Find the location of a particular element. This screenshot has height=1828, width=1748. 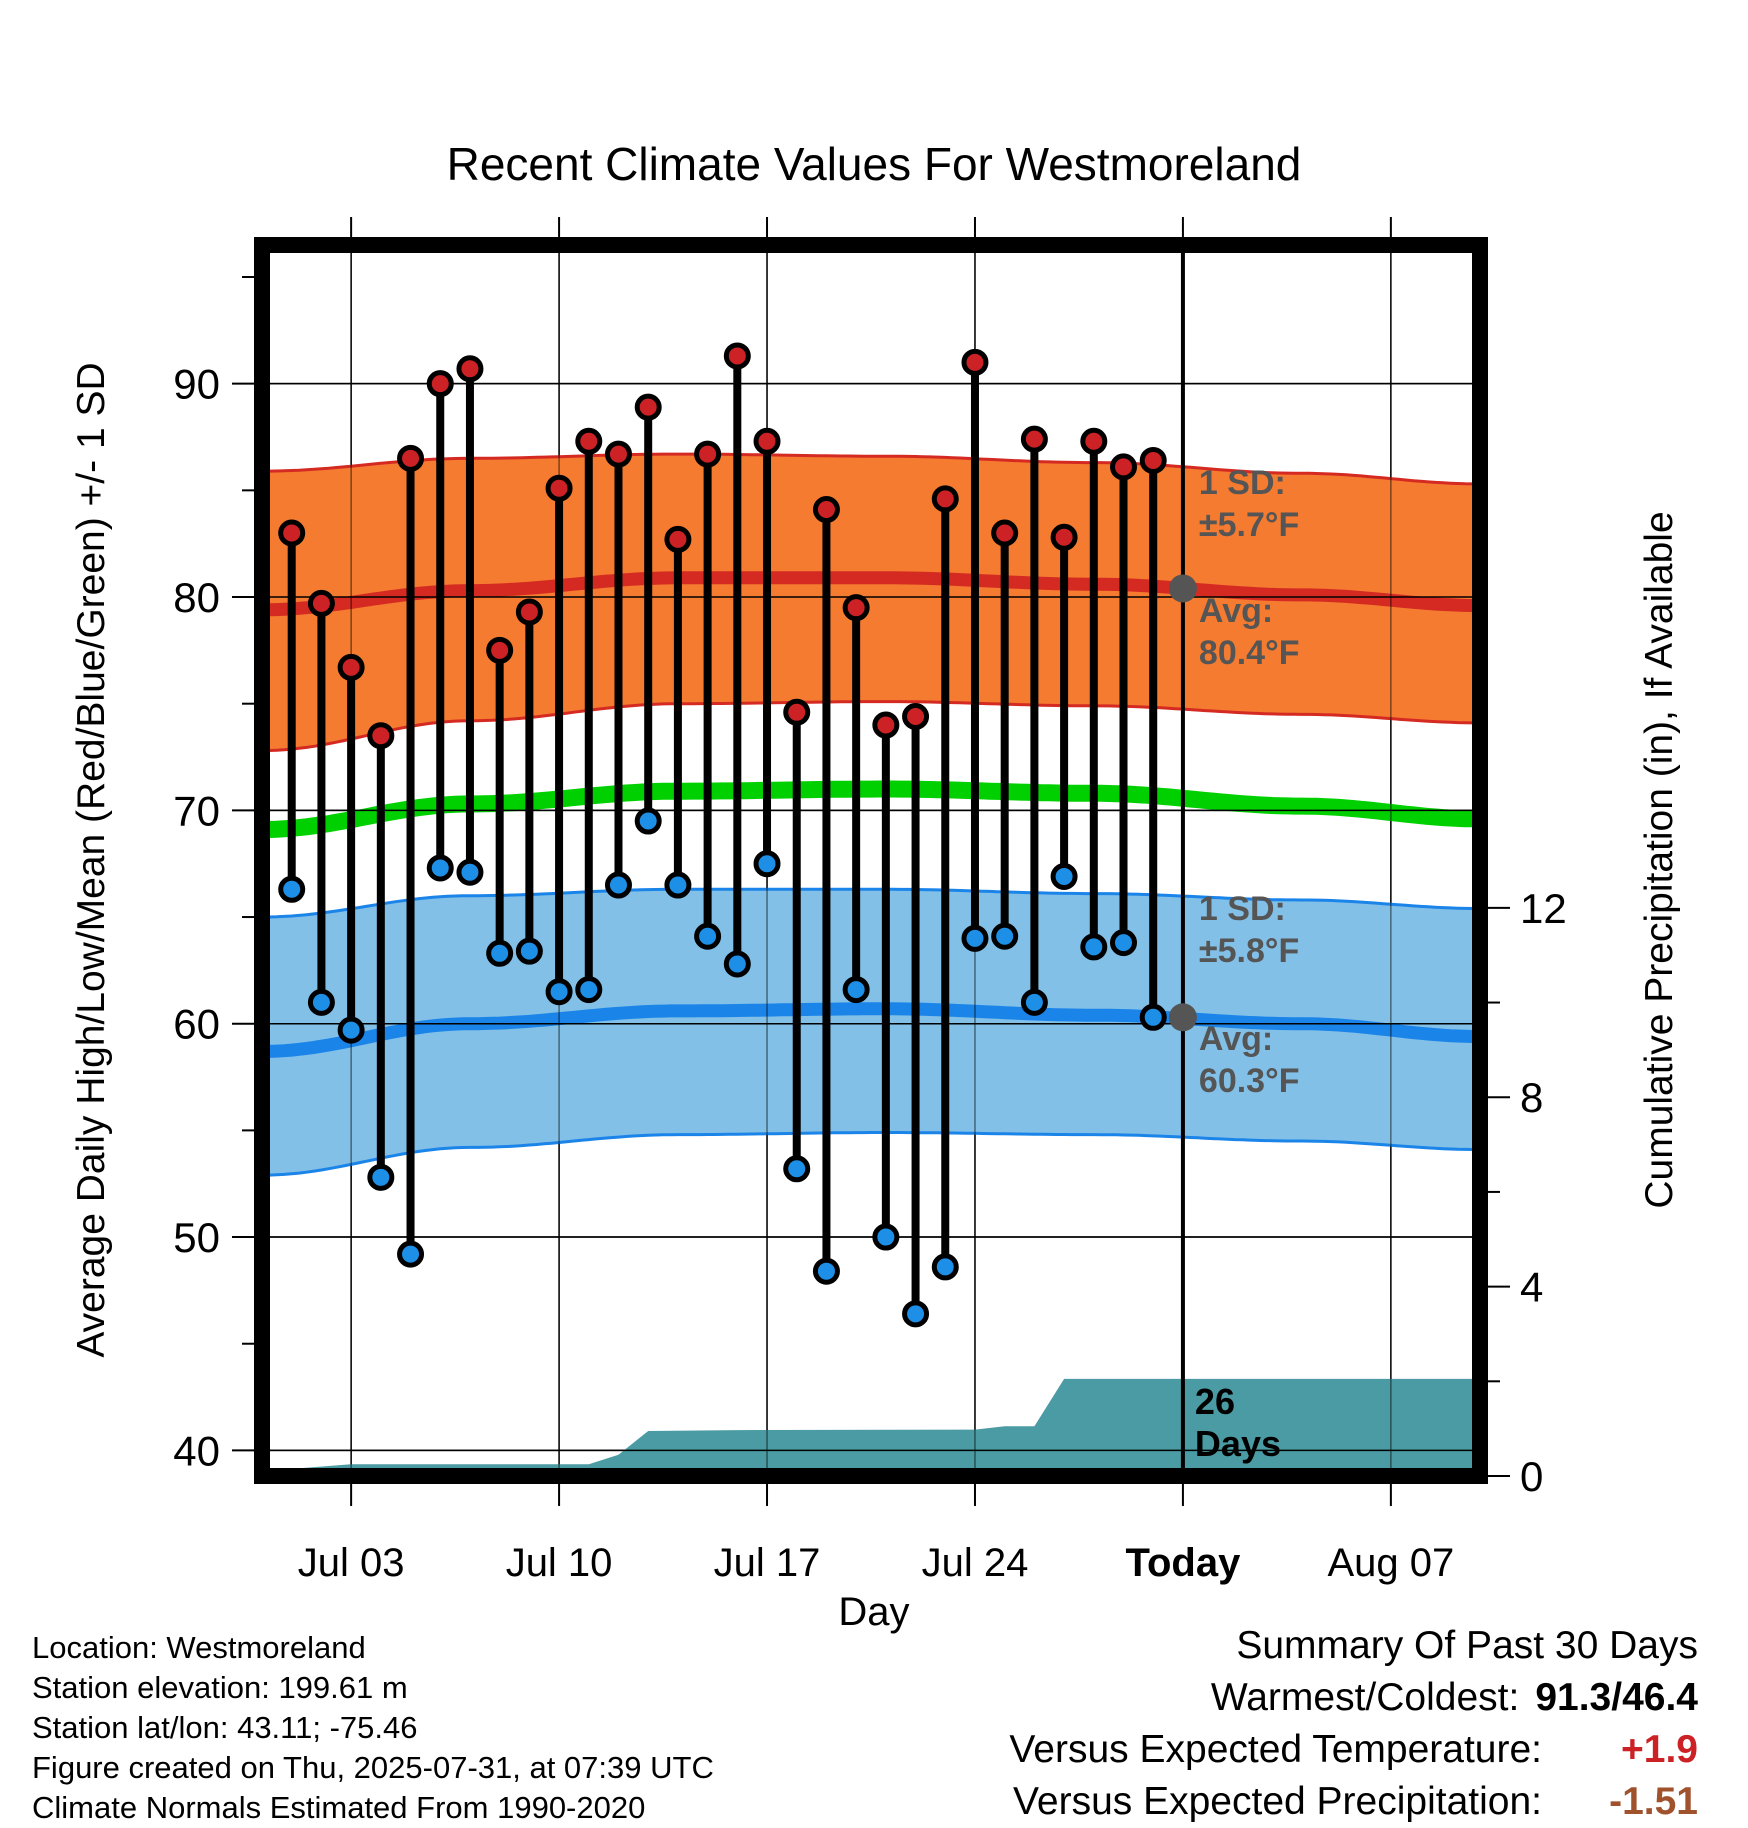

warm-cold-value: 91.3/46.4 is located at coordinates (1616, 1697).